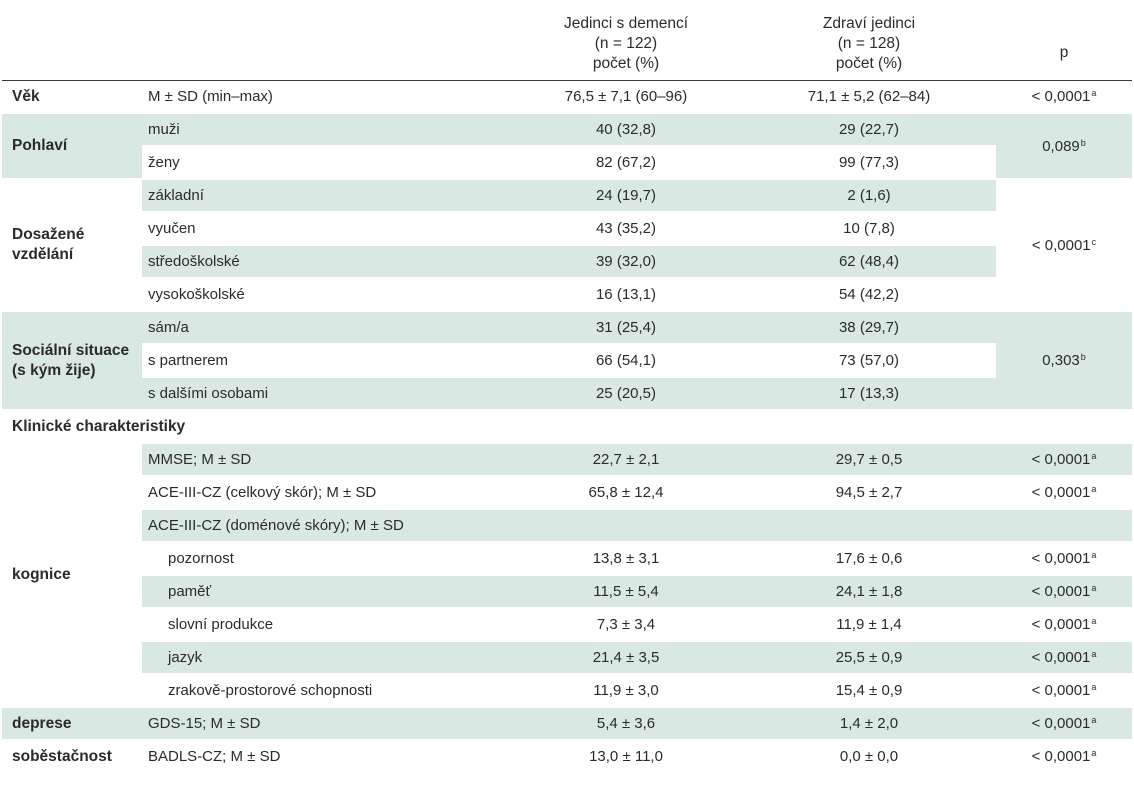 This screenshot has width=1134, height=800. Describe the element at coordinates (326, 625) in the screenshot. I see `row-label: slovní produkce` at that location.